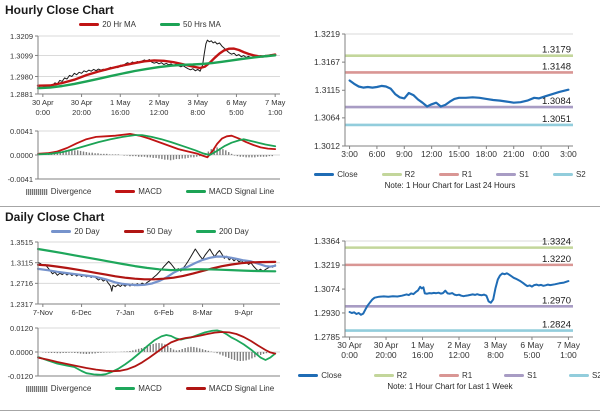  Describe the element at coordinates (159, 231) in the screenshot. I see `legend-label: 50 Day` at that location.